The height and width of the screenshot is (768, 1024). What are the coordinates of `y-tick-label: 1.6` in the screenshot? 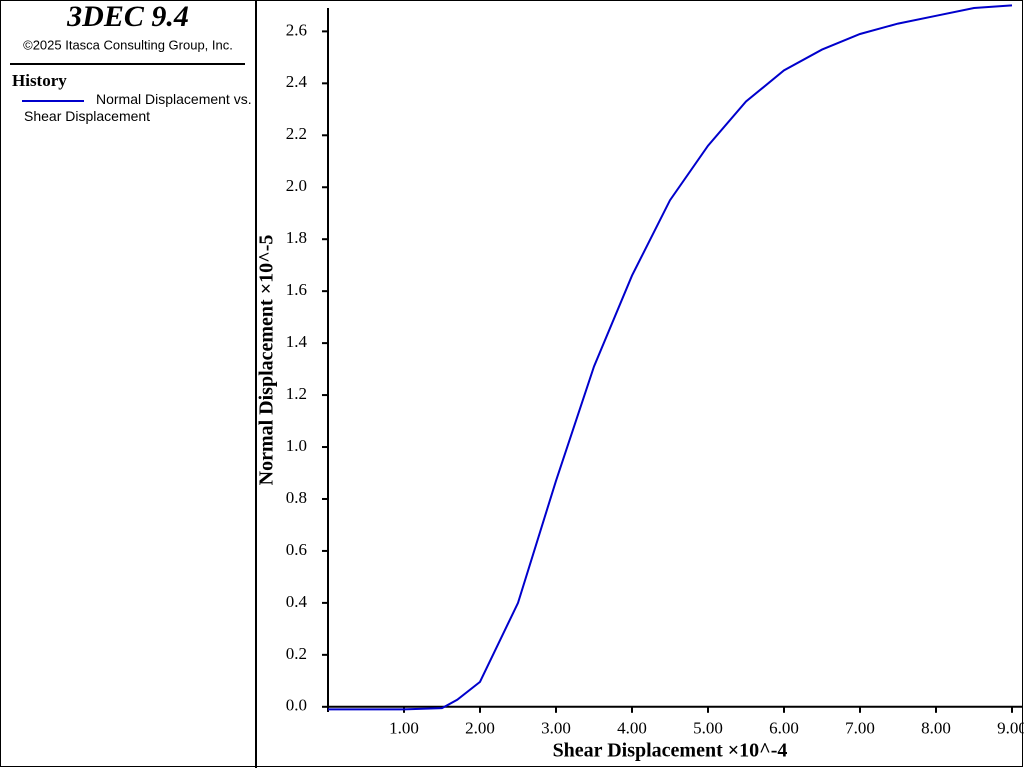 It's located at (296, 289).